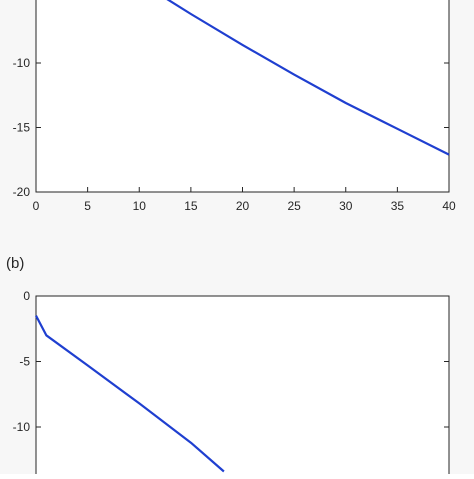 Image resolution: width=474 pixels, height=479 pixels. What do you see at coordinates (26, 296) in the screenshot?
I see `y-tick-label: 0` at bounding box center [26, 296].